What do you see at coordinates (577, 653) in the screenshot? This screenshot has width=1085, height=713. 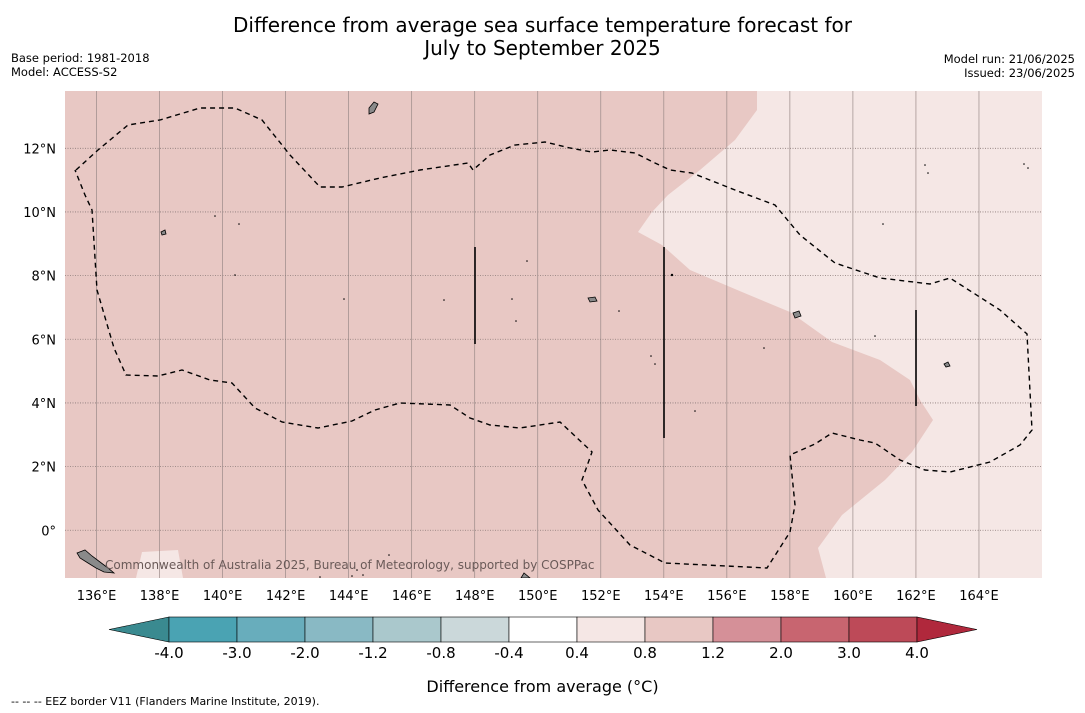 I see `colorbar-tick-label: 0.4` at bounding box center [577, 653].